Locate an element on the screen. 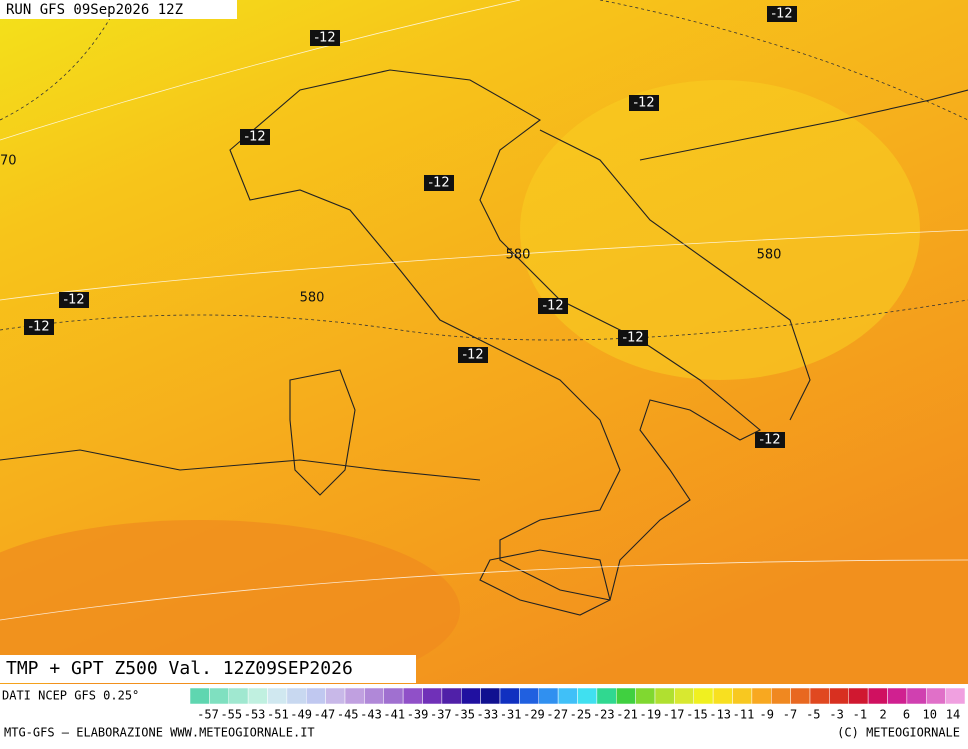 This screenshot has height=749, width=968. warm-area is located at coordinates (230, 610).